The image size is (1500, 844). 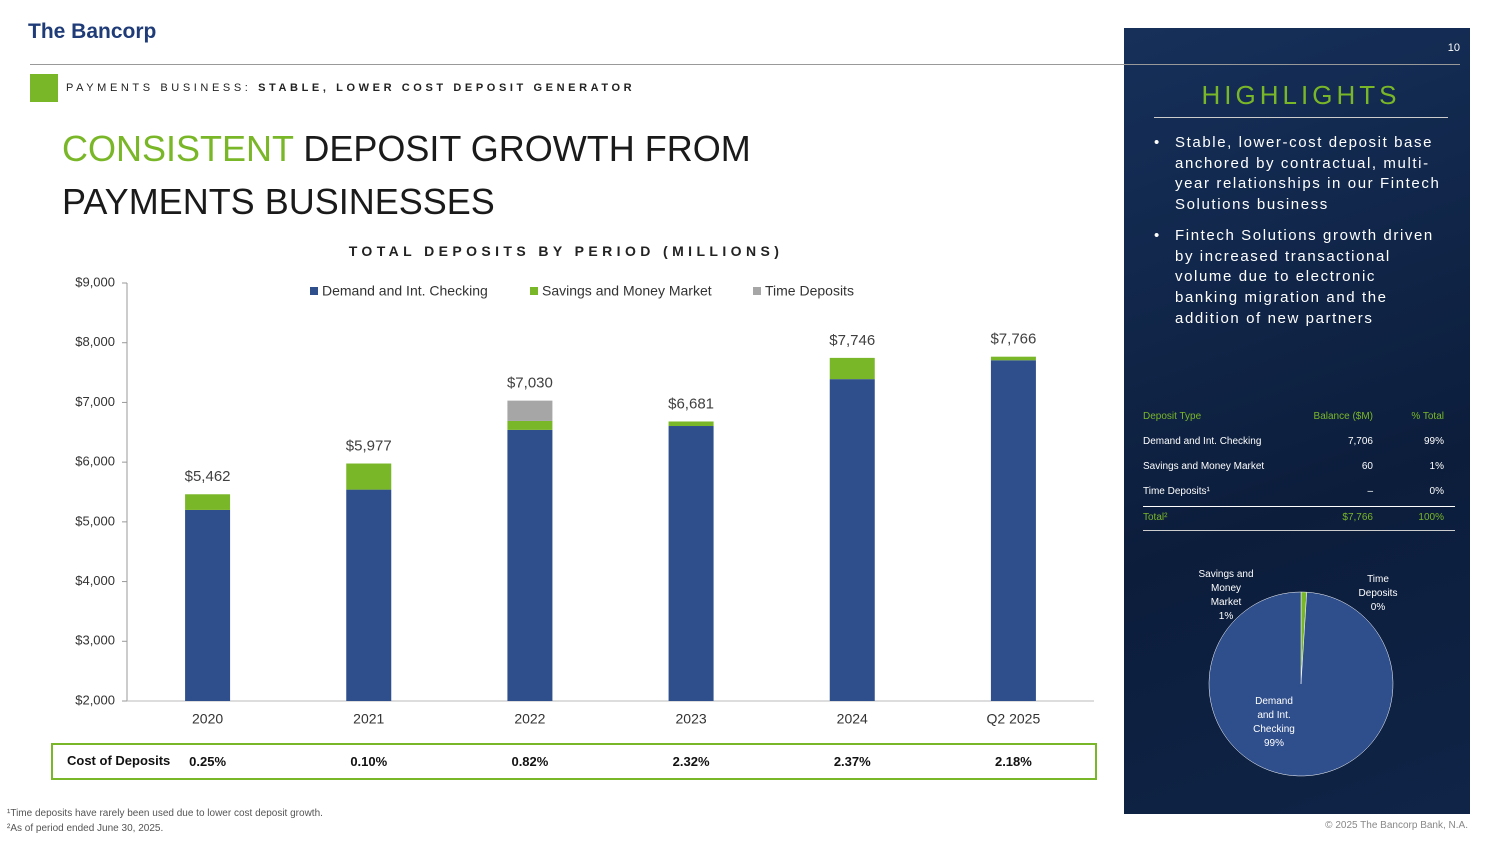 What do you see at coordinates (1427, 416) in the screenshot?
I see `table-cell: % Total` at bounding box center [1427, 416].